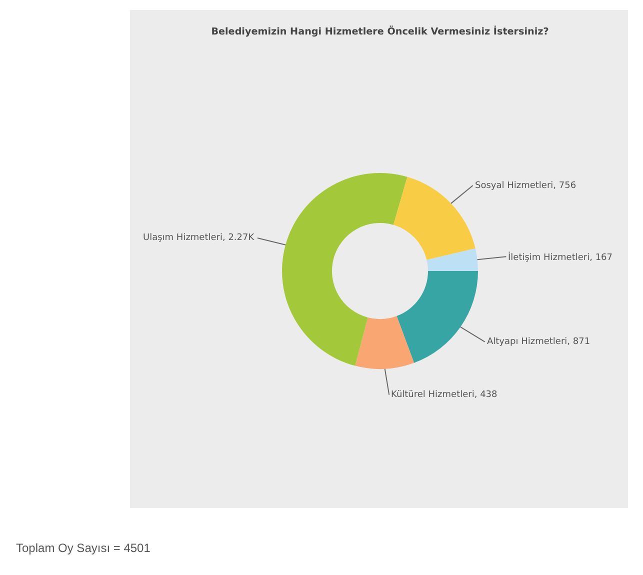 The height and width of the screenshot is (575, 643). Describe the element at coordinates (199, 238) in the screenshot. I see `slice-label: Ulaşım Hizmetleri, 2.27K` at that location.